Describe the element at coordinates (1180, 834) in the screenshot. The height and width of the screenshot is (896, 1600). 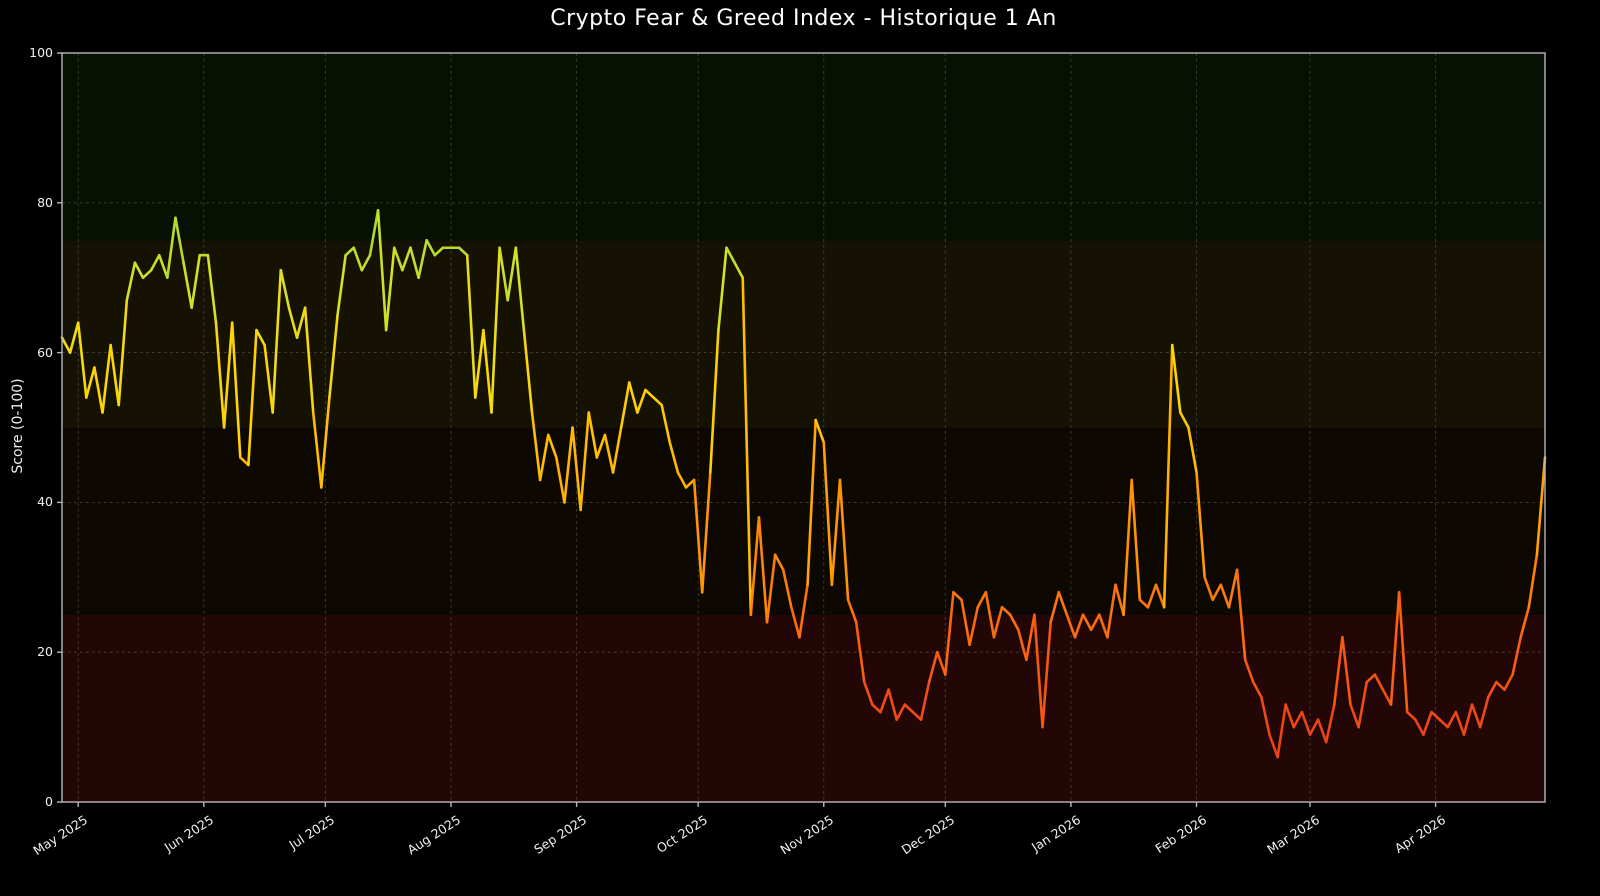
I see `x-tick-label: Feb 2026` at that location.